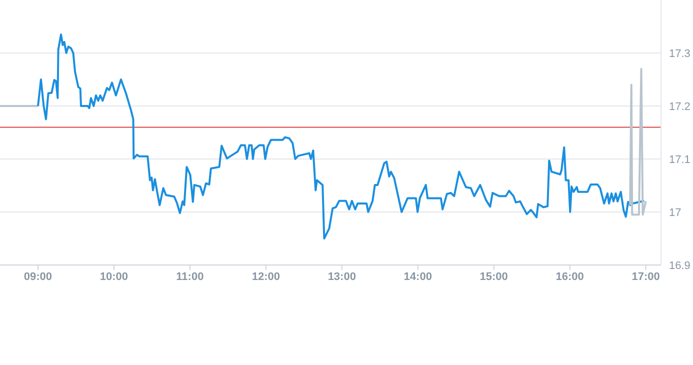 The height and width of the screenshot is (365, 693). Describe the element at coordinates (679, 160) in the screenshot. I see `y-tick-label: 17.1` at that location.